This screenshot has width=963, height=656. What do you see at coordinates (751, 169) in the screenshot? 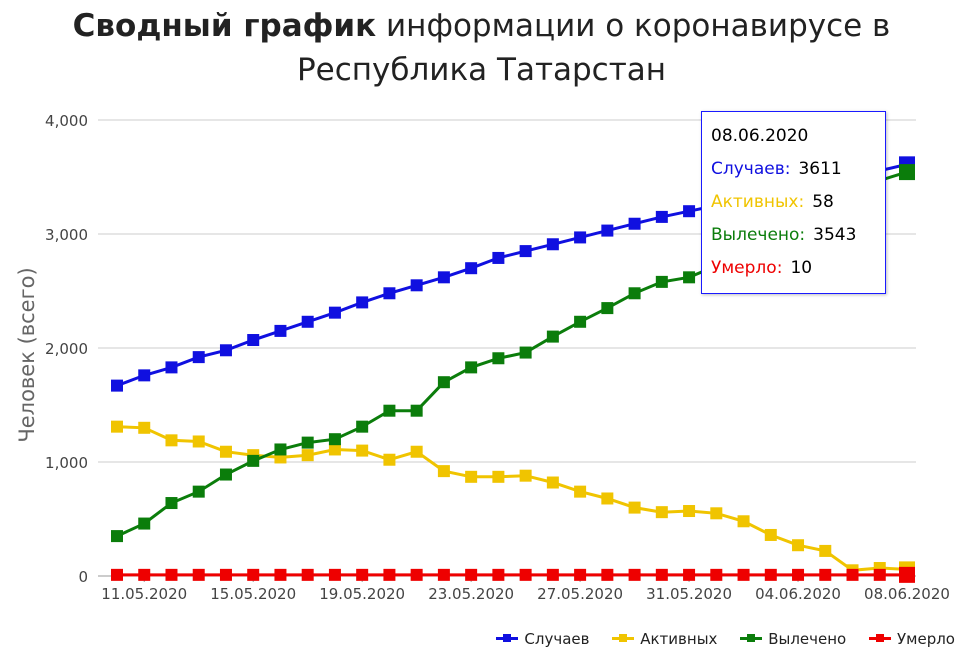
I see `tooltip-label-cases: Случаев:` at bounding box center [751, 169].